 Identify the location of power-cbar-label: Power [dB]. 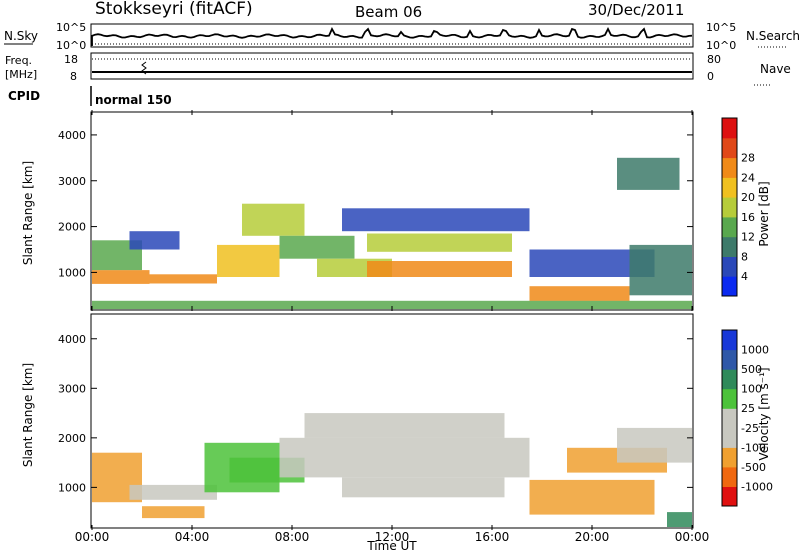
(764, 213).